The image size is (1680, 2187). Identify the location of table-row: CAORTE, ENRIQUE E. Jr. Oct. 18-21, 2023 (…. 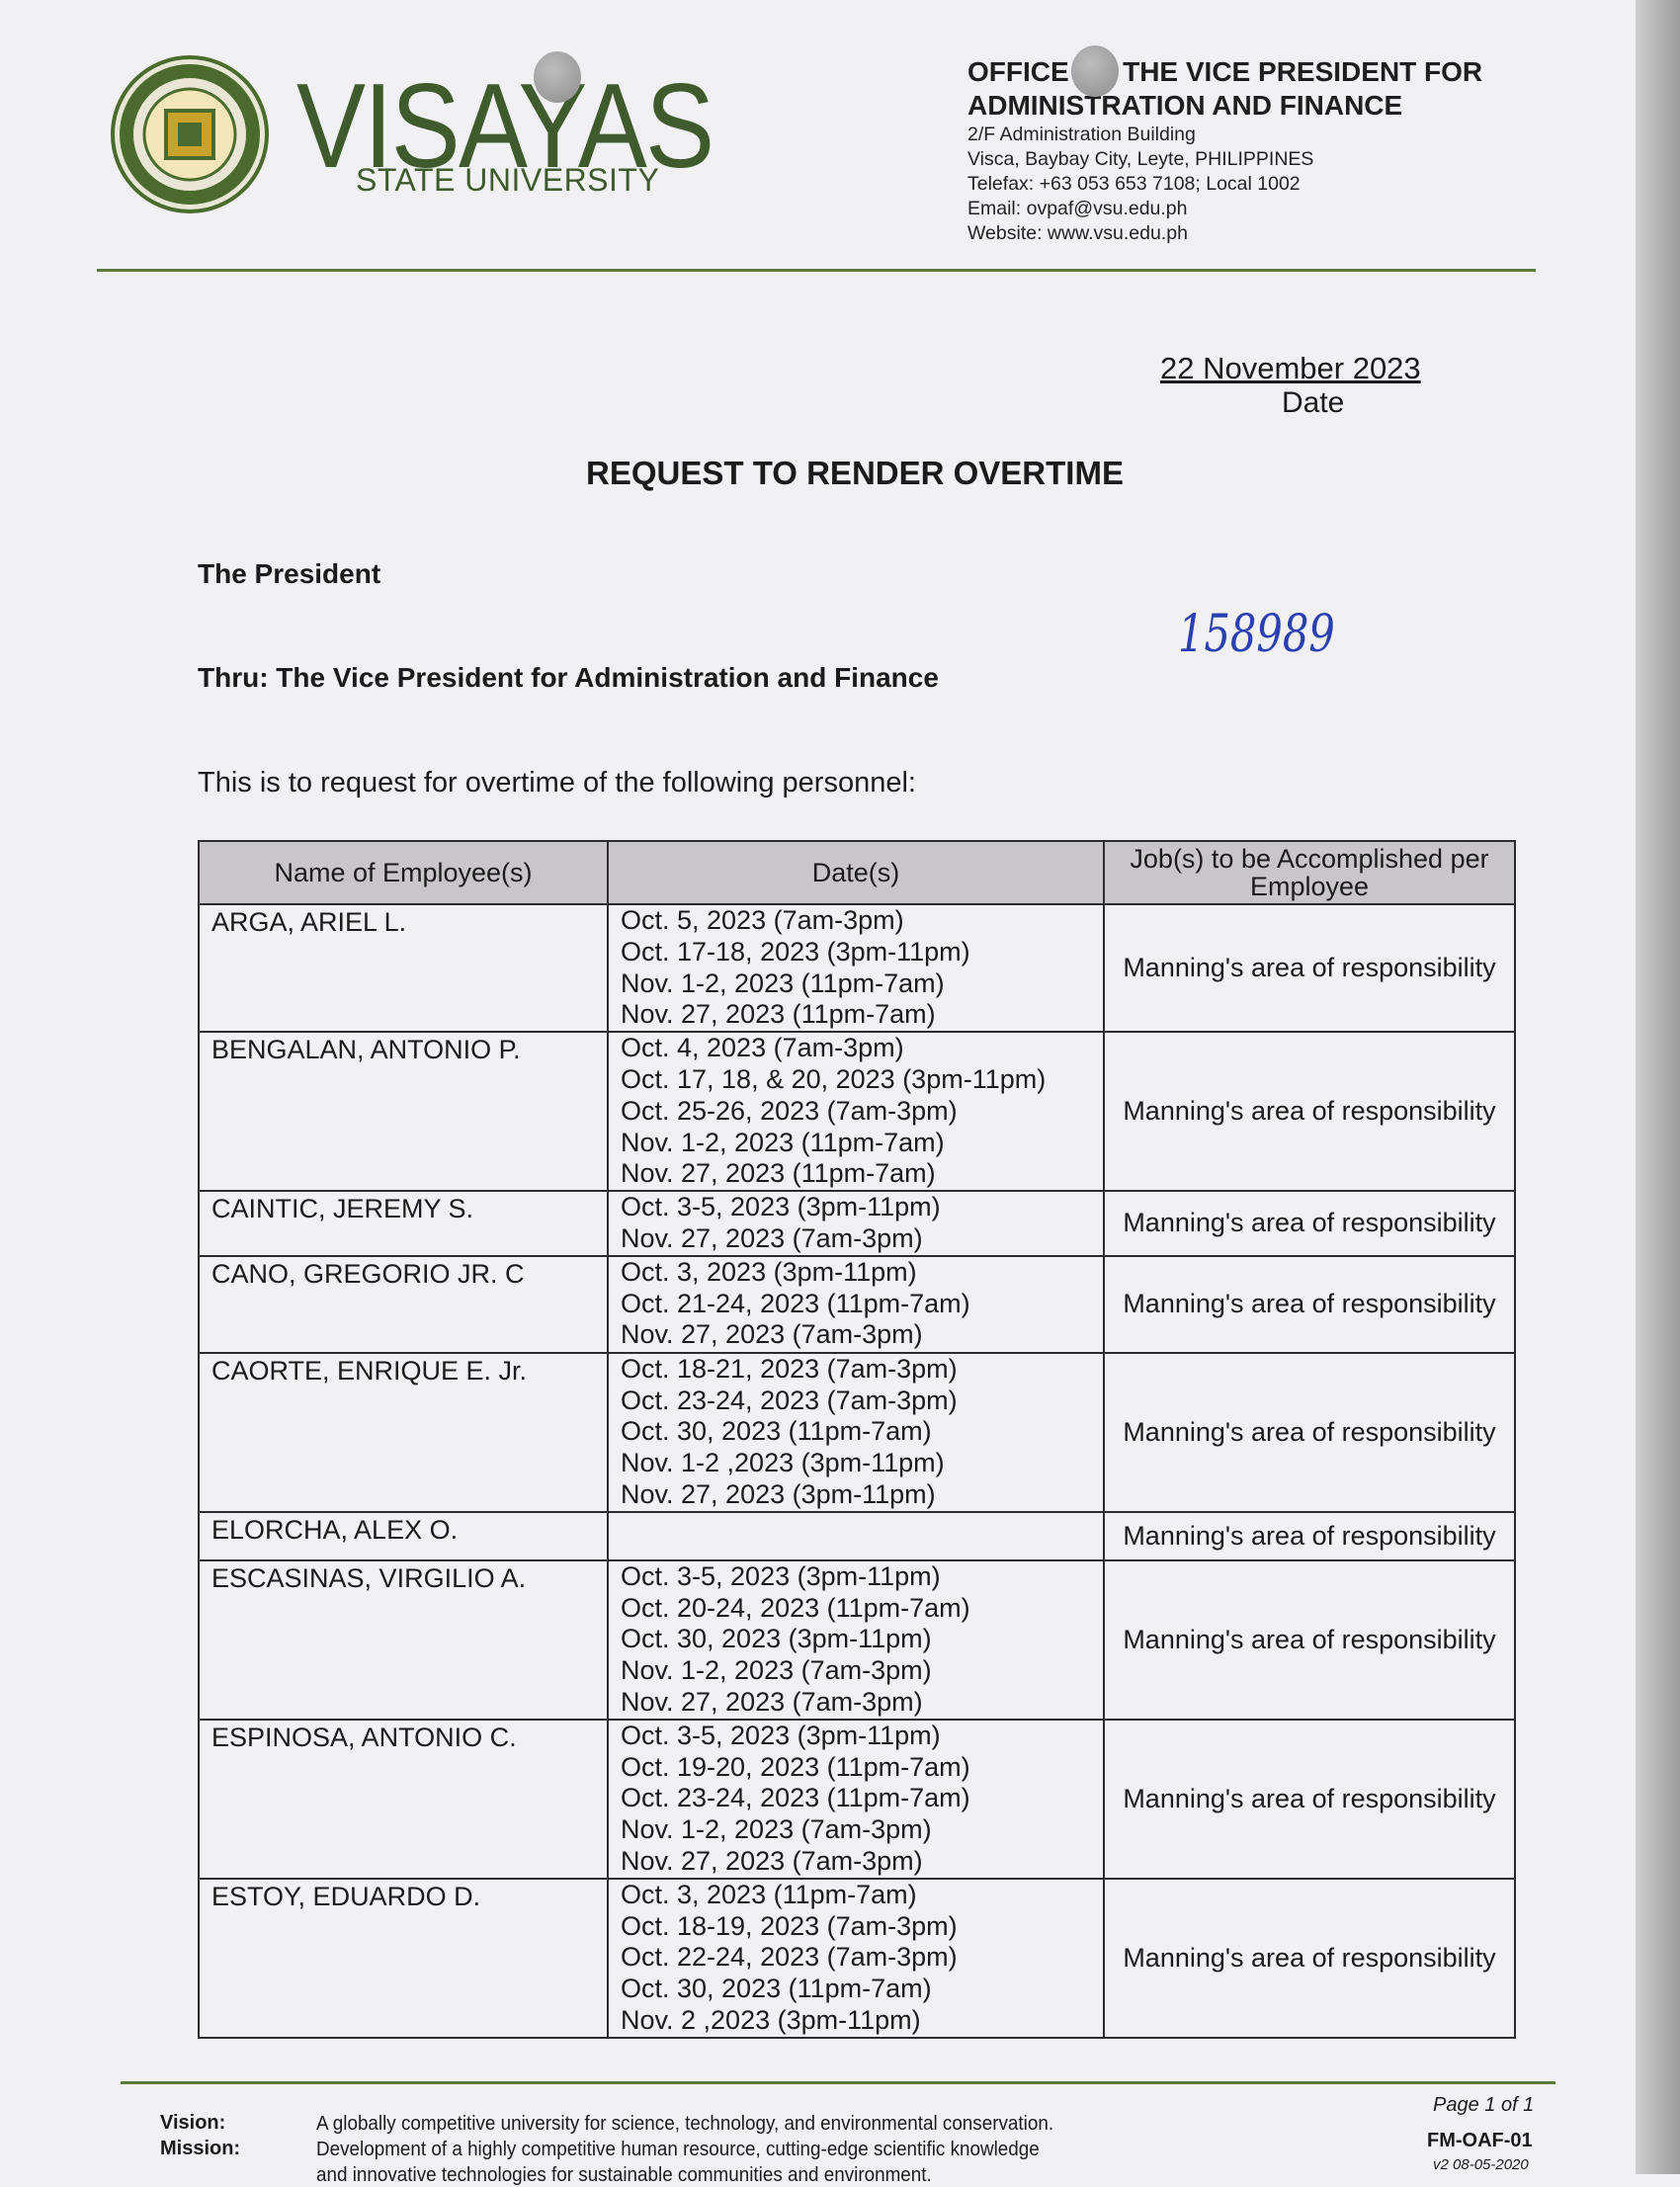
(857, 1432).